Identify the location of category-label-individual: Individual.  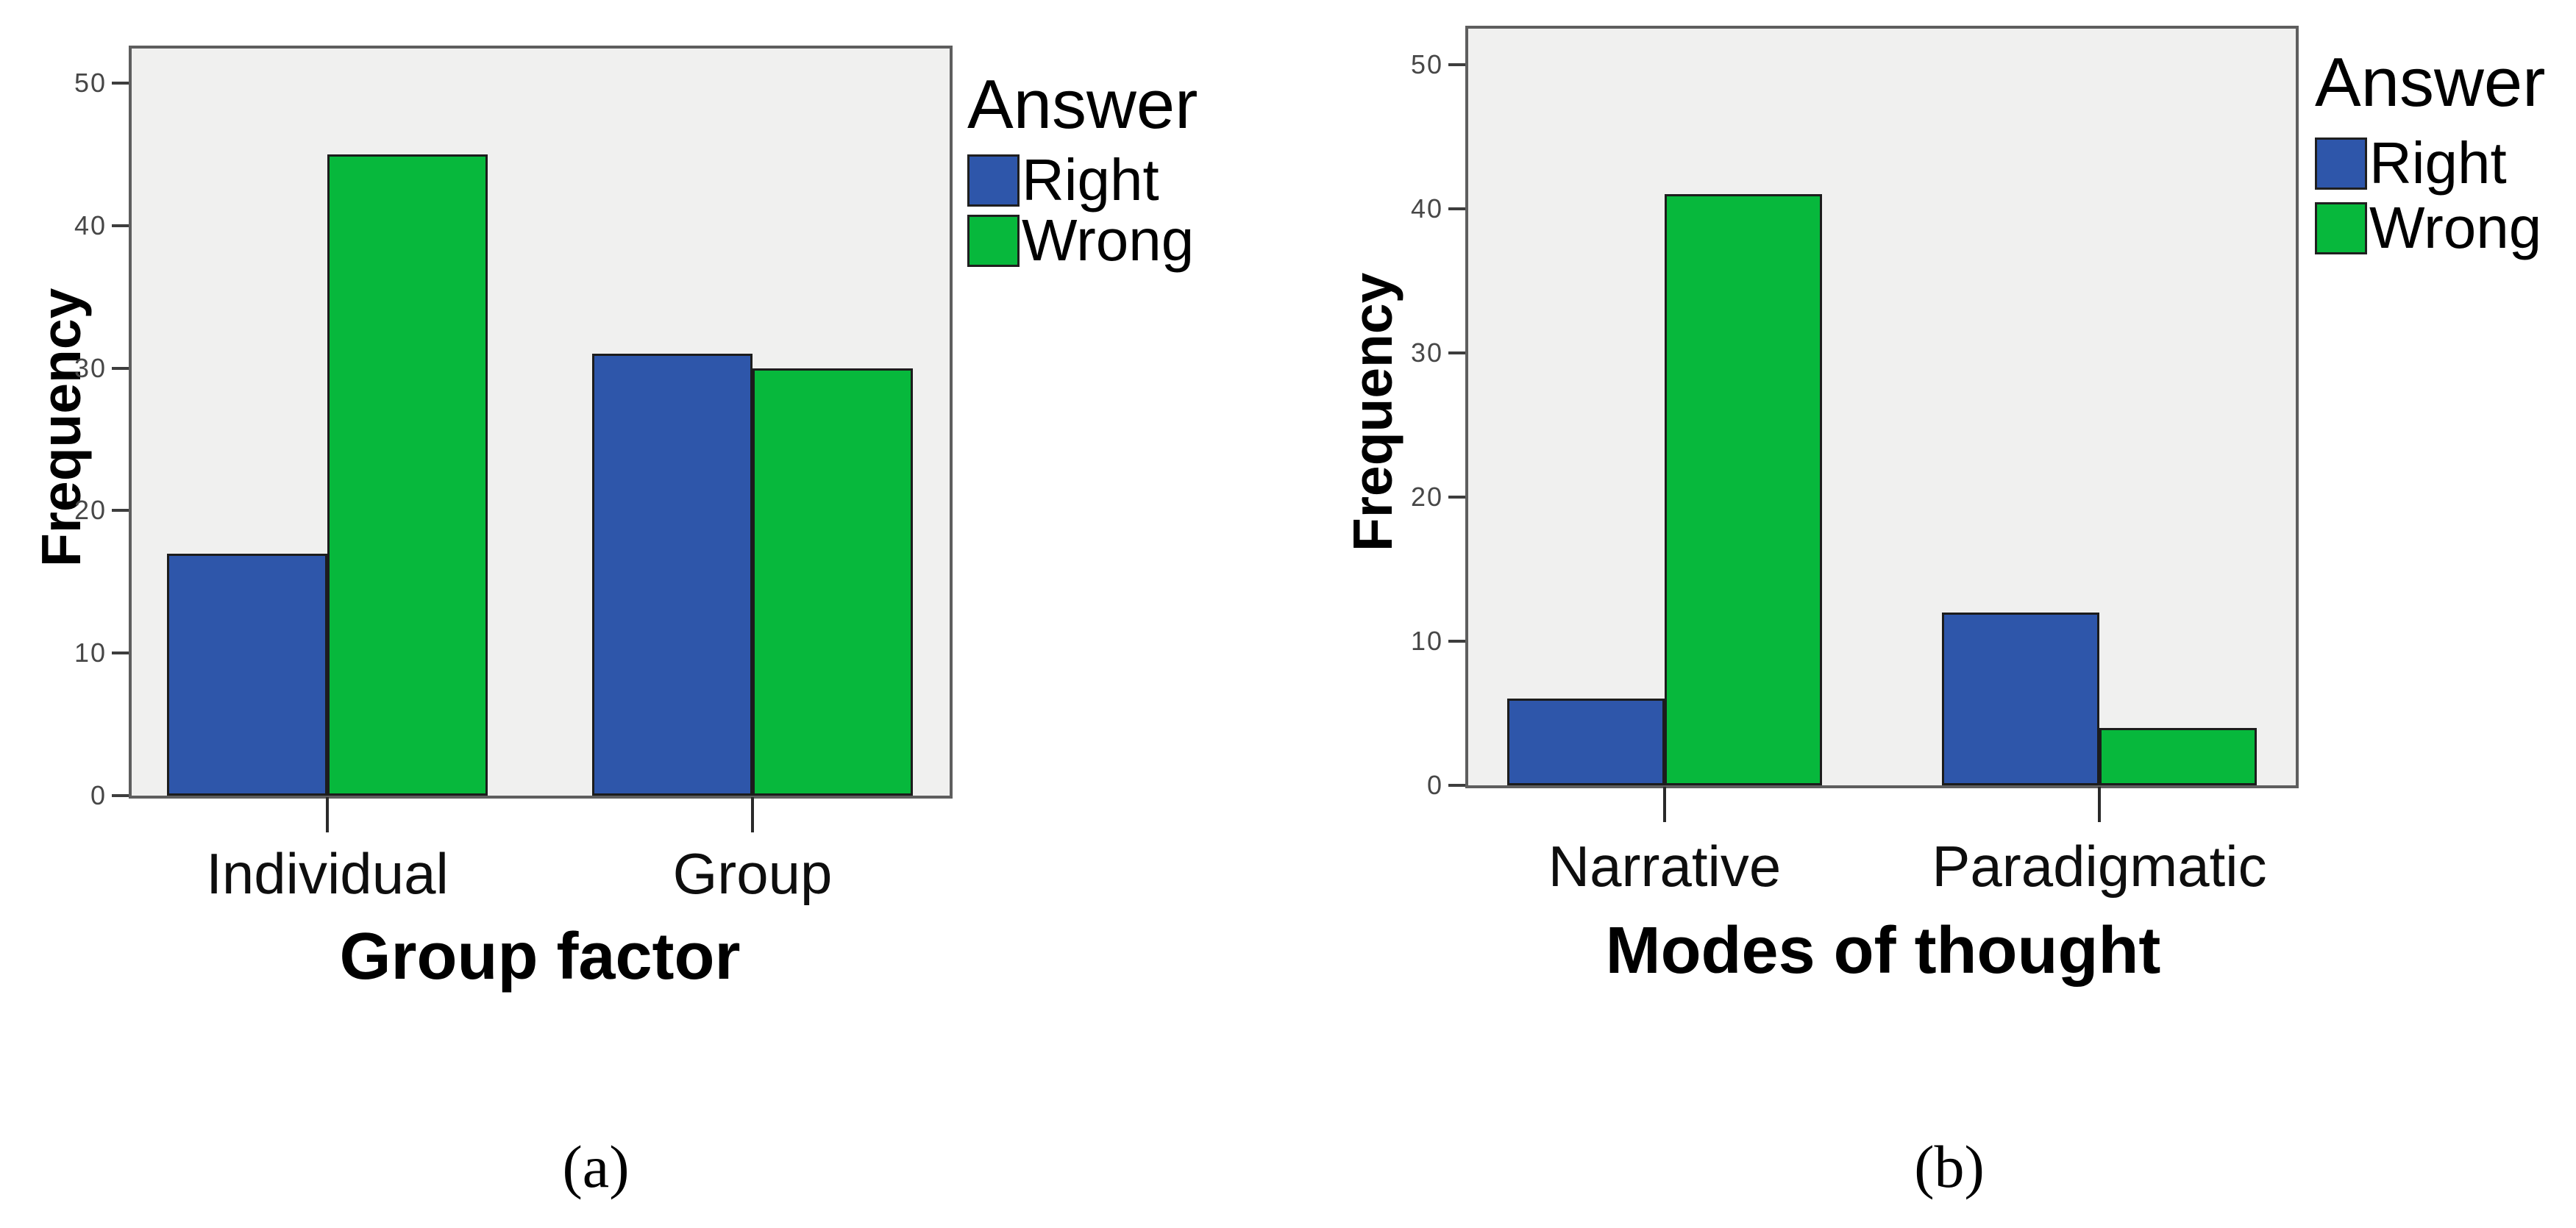
(327, 873).